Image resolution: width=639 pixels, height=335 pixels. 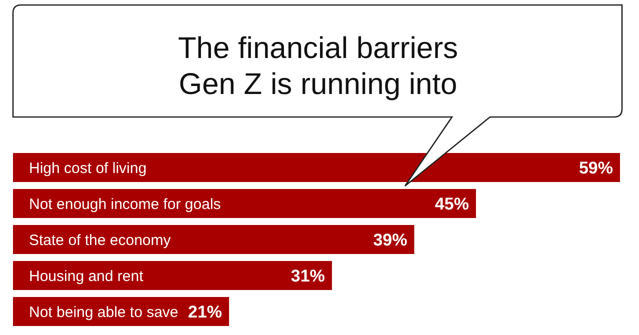 What do you see at coordinates (88, 168) in the screenshot?
I see `y-tick-label: High cost of living` at bounding box center [88, 168].